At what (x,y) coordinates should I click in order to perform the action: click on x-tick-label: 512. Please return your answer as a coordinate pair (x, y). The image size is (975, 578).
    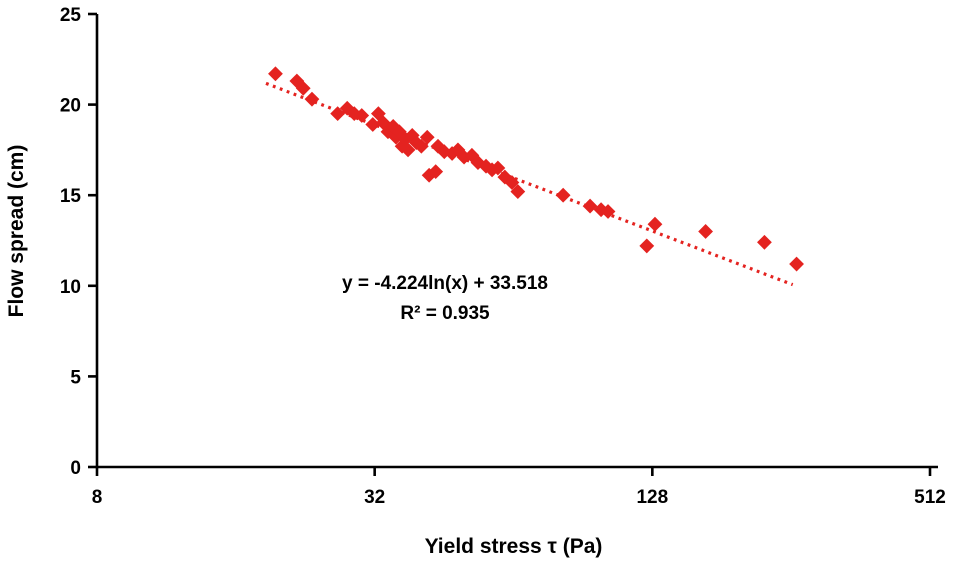
    Looking at the image, I should click on (930, 497).